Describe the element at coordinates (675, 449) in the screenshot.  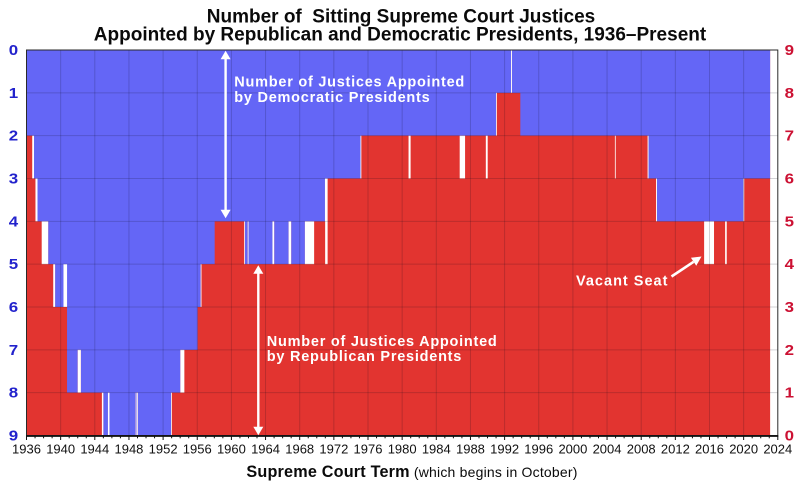
I see `svg-text: 2012` at that location.